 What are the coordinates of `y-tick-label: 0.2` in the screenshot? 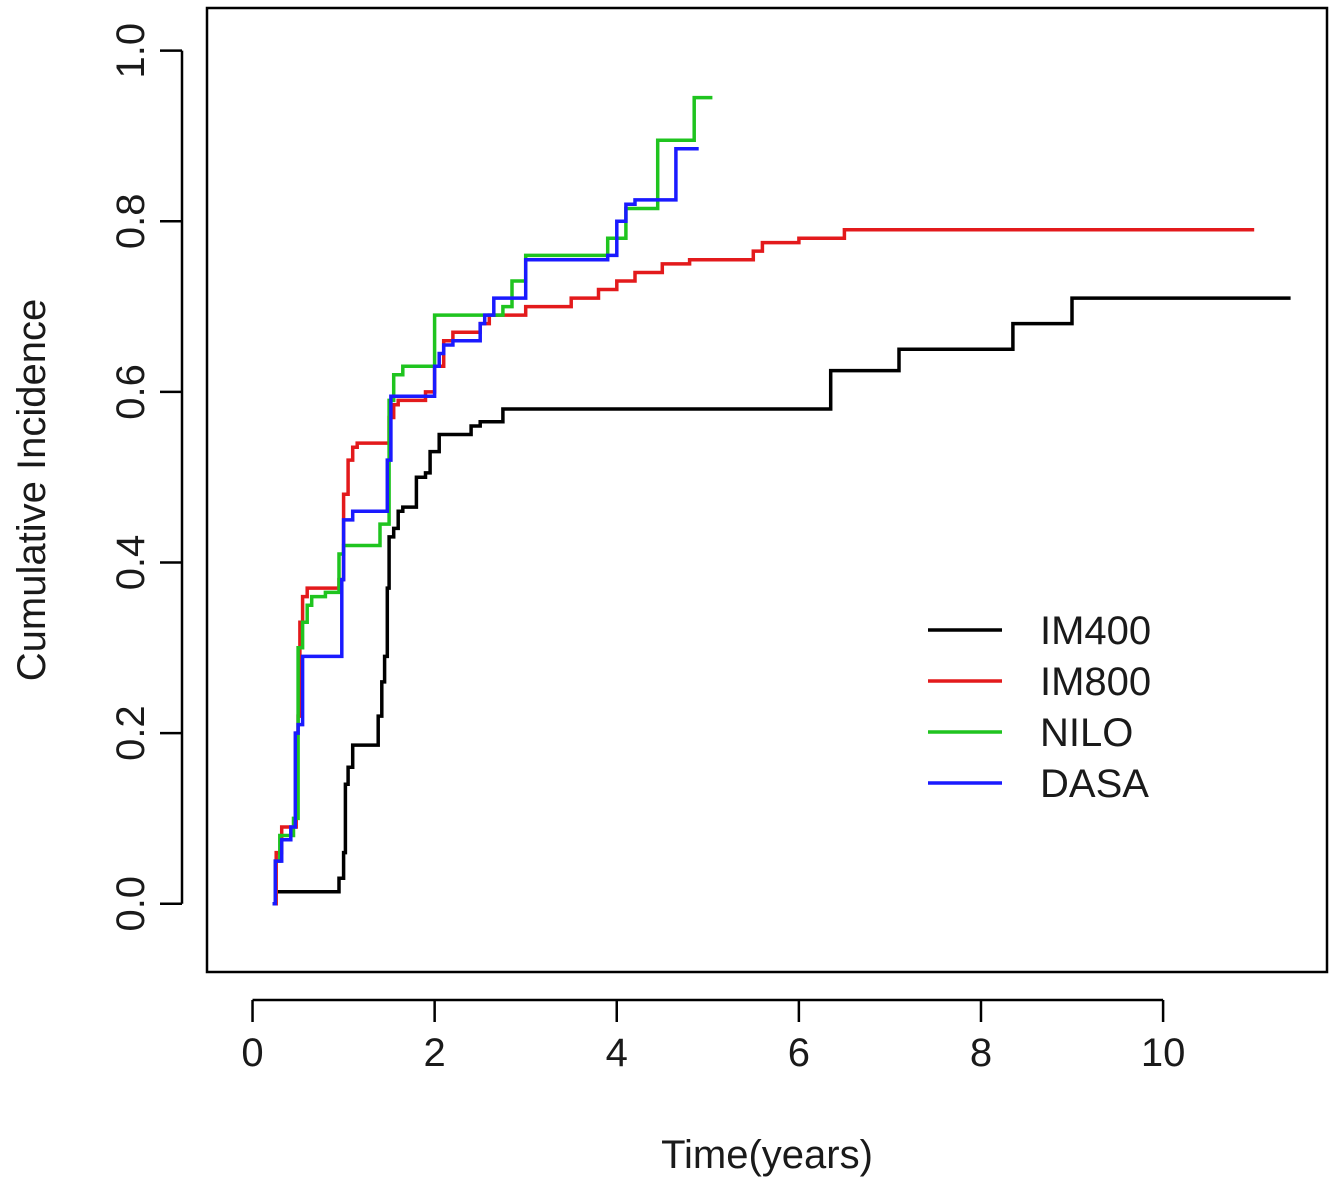 It's located at (131, 733).